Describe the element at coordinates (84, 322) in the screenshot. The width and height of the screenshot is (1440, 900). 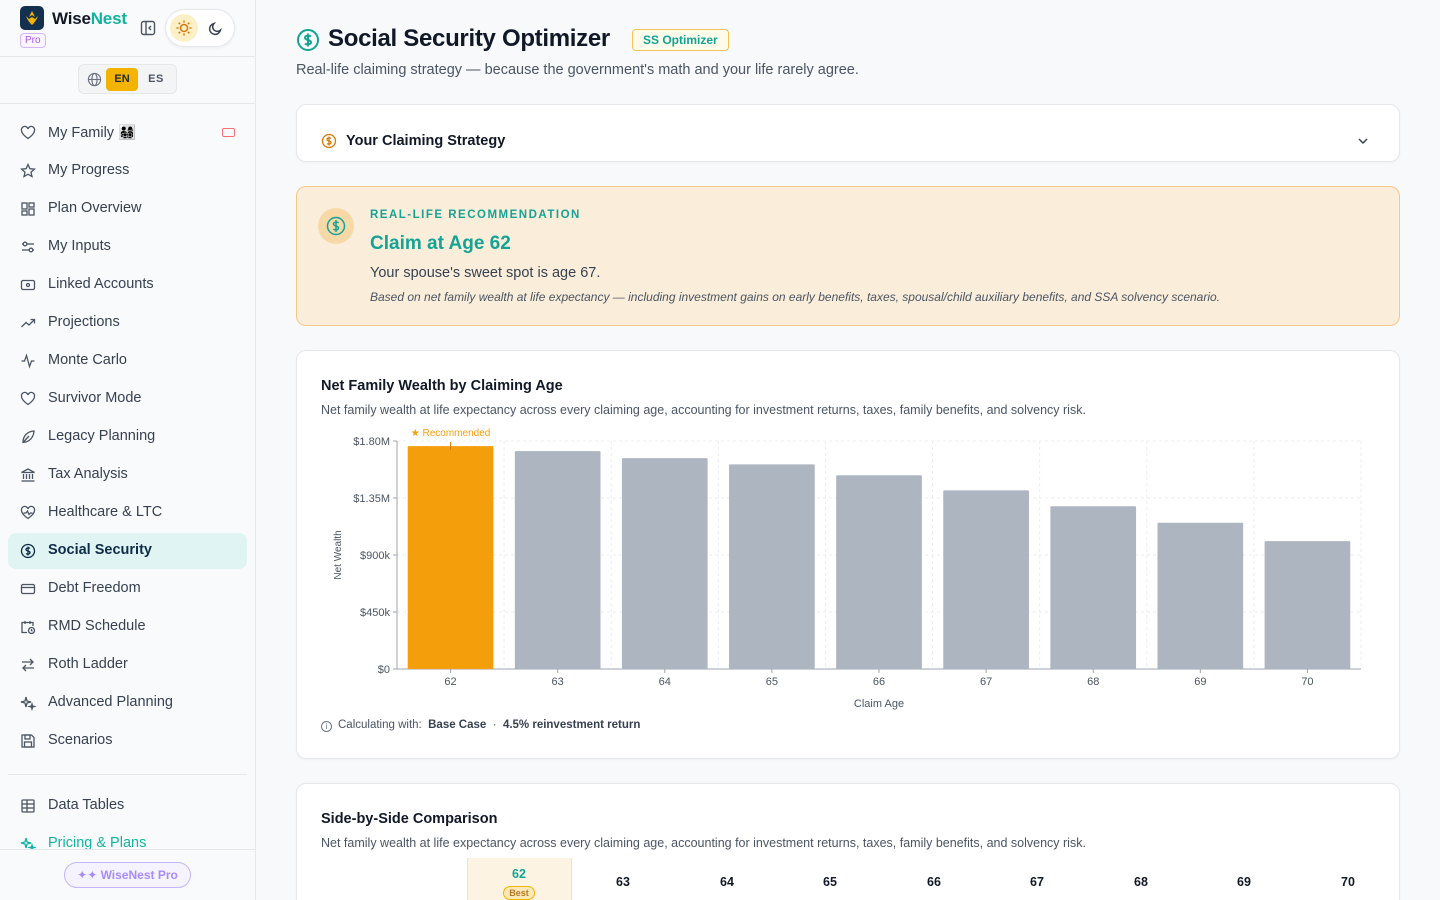
I see `sidebar-item-label: Projections` at that location.